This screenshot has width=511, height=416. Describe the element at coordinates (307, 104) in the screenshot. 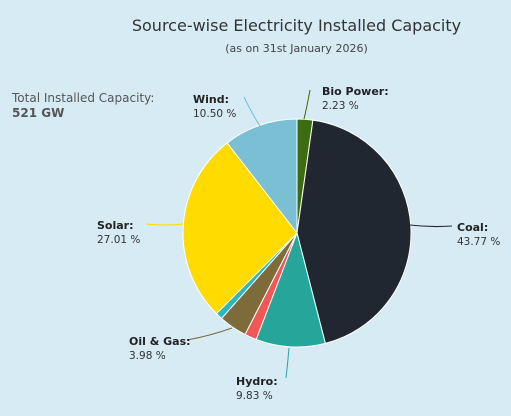

I see `leader-line-bio-power` at that location.